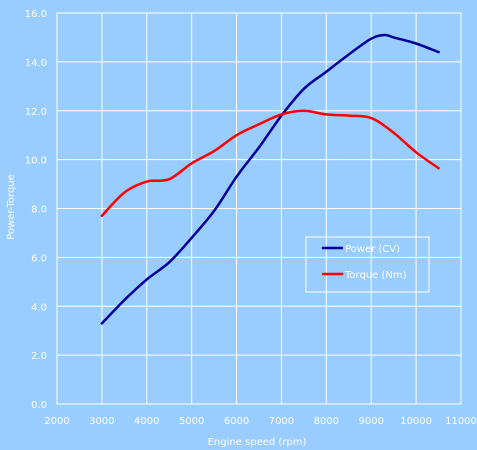  I want to click on y-tick-label: 10.0, so click(36, 161).